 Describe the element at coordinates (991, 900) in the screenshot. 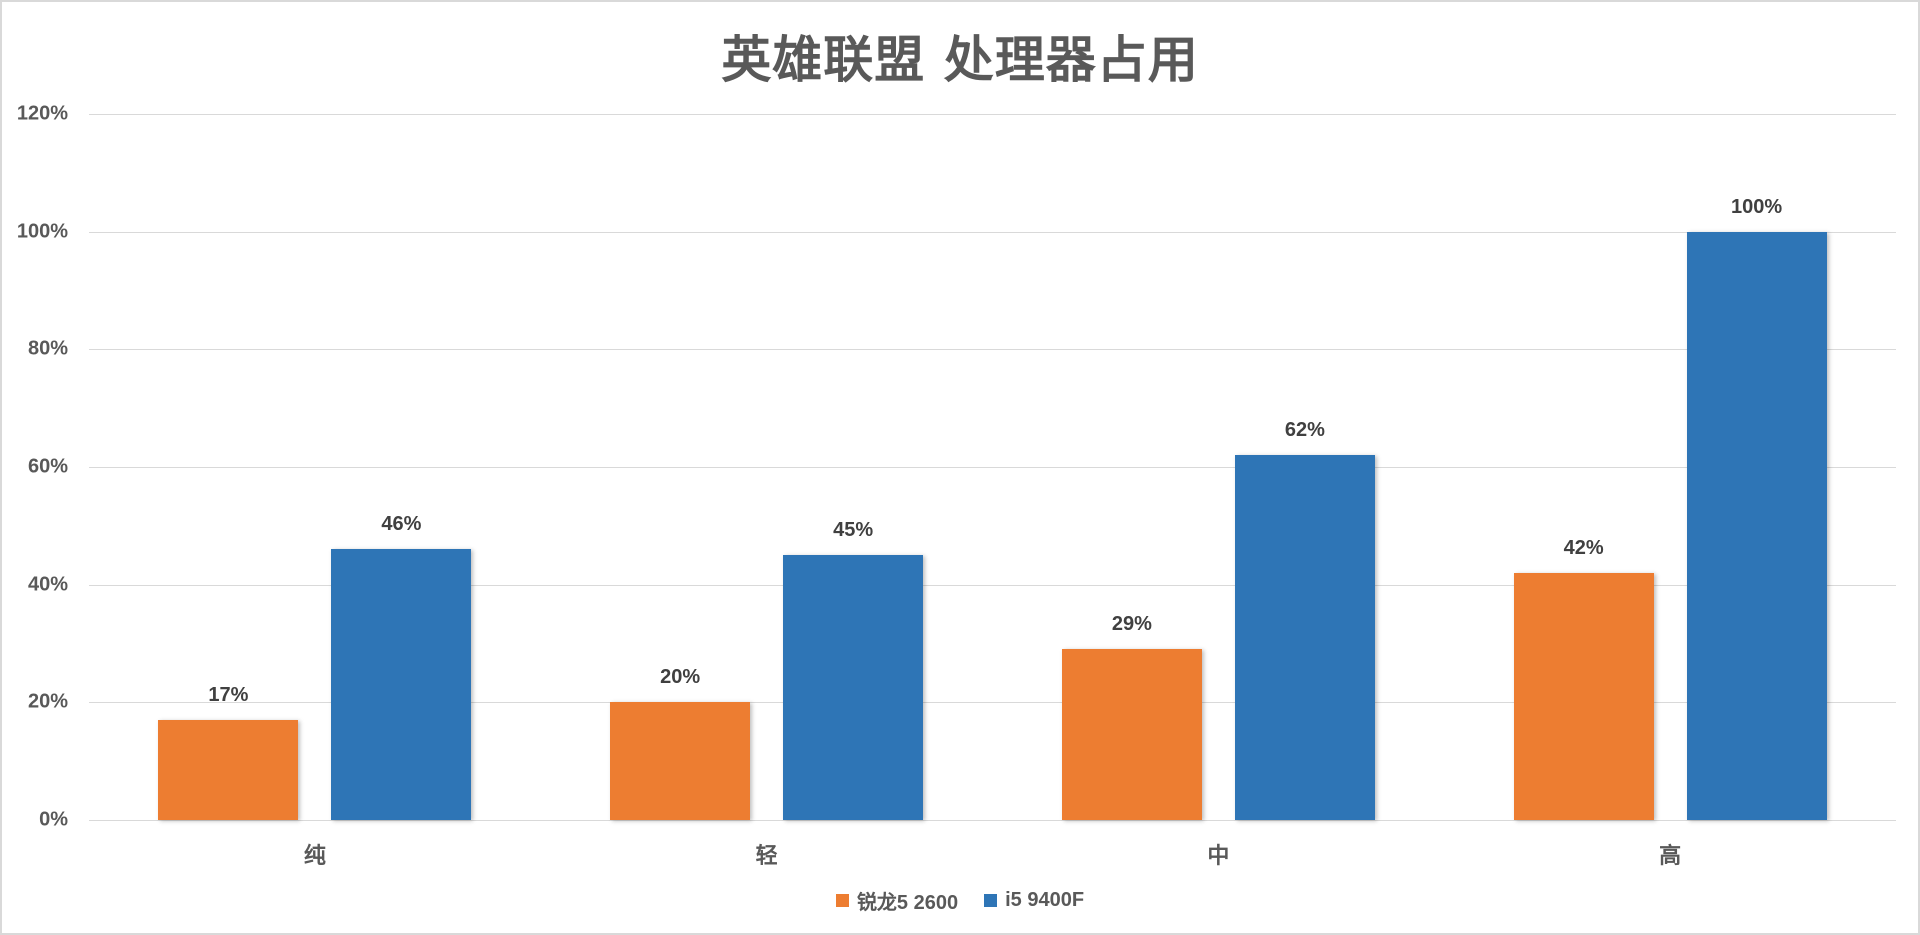

I see `legend-swatch-blue` at that location.